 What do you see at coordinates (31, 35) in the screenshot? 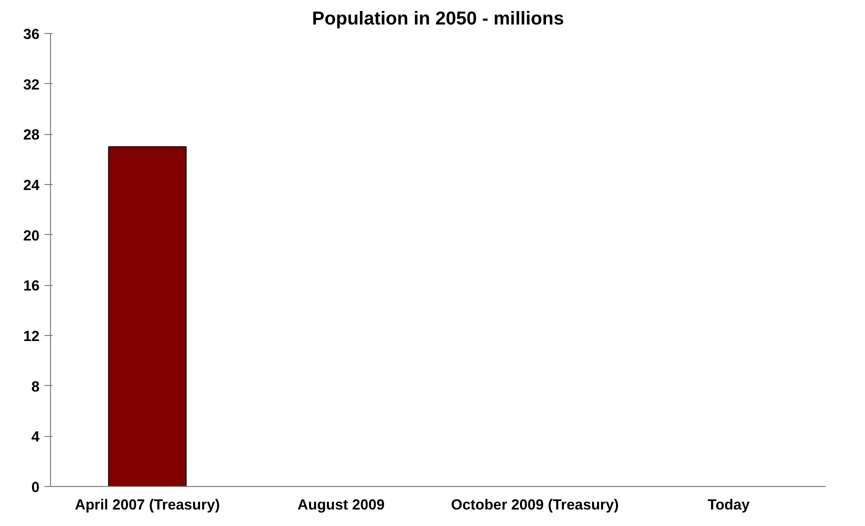
I see `y-tick-label: 36` at bounding box center [31, 35].